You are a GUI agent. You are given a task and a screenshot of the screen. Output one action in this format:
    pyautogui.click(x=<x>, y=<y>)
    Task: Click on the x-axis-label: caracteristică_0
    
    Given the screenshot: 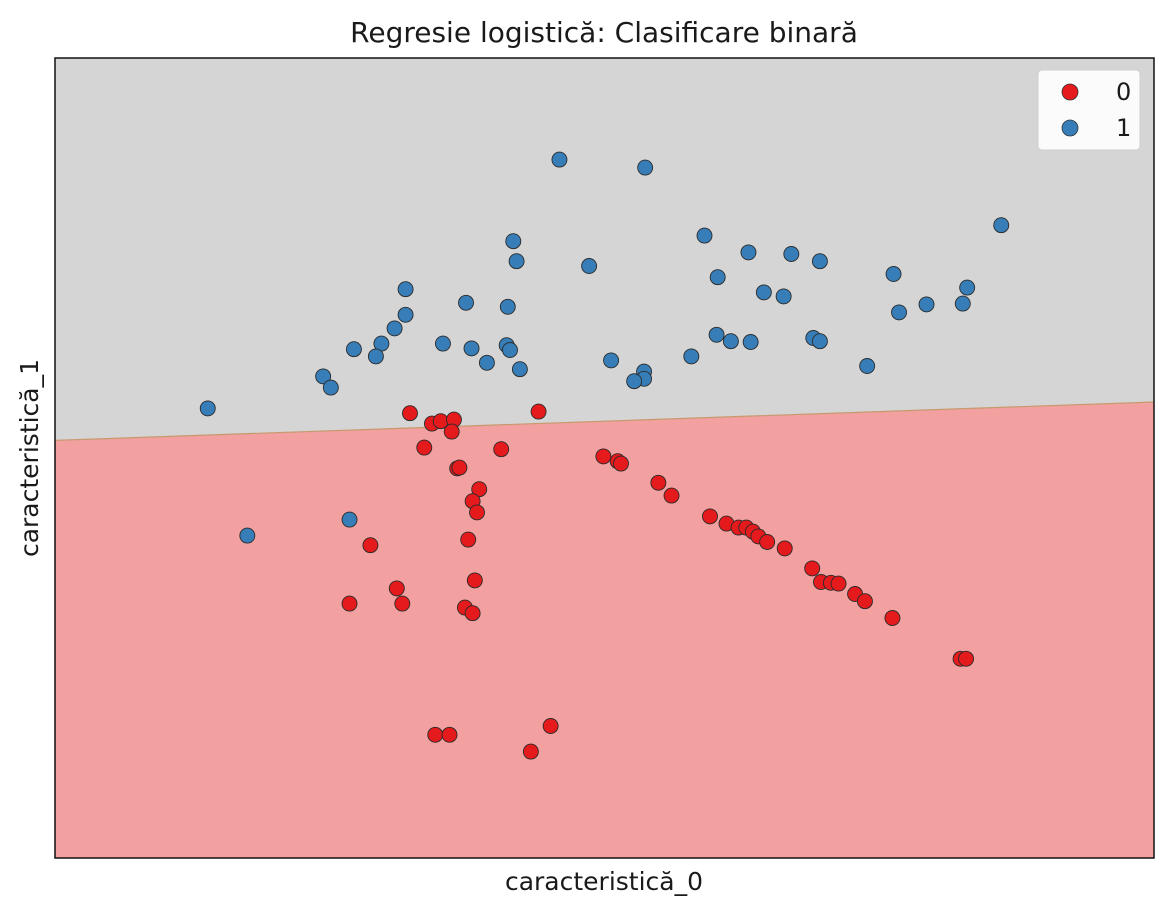 What is the action you would take?
    pyautogui.click(x=604, y=881)
    